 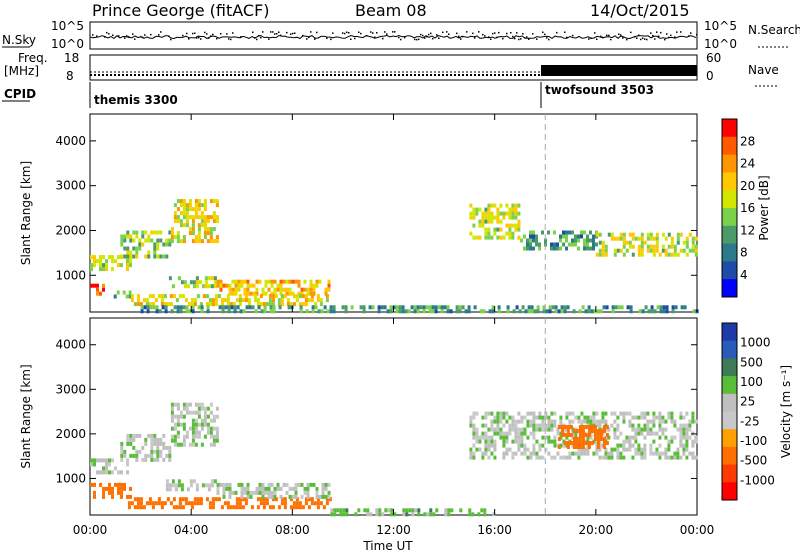 What do you see at coordinates (729, 199) in the screenshot?
I see `colorbar-swatch` at bounding box center [729, 199].